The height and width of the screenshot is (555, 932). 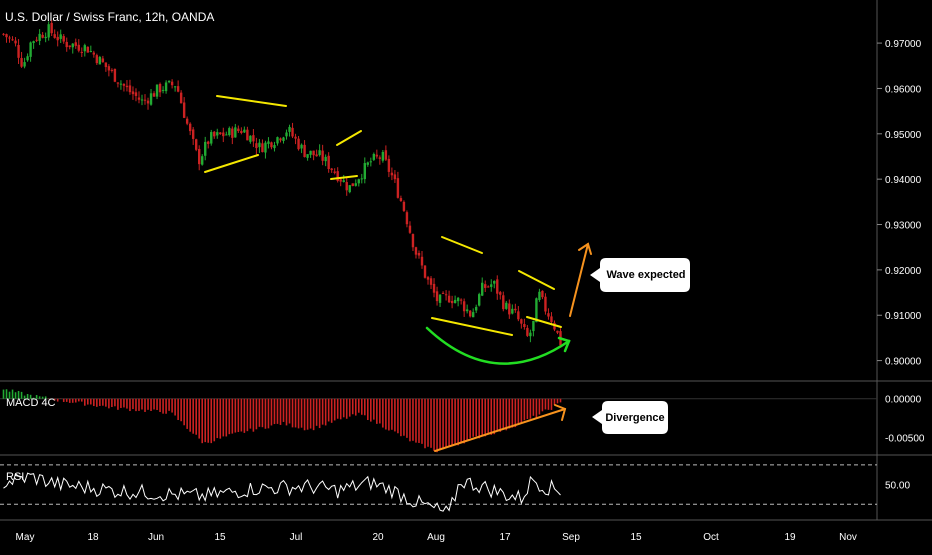 What do you see at coordinates (564, 344) in the screenshot?
I see `arc-arrow-head` at bounding box center [564, 344].